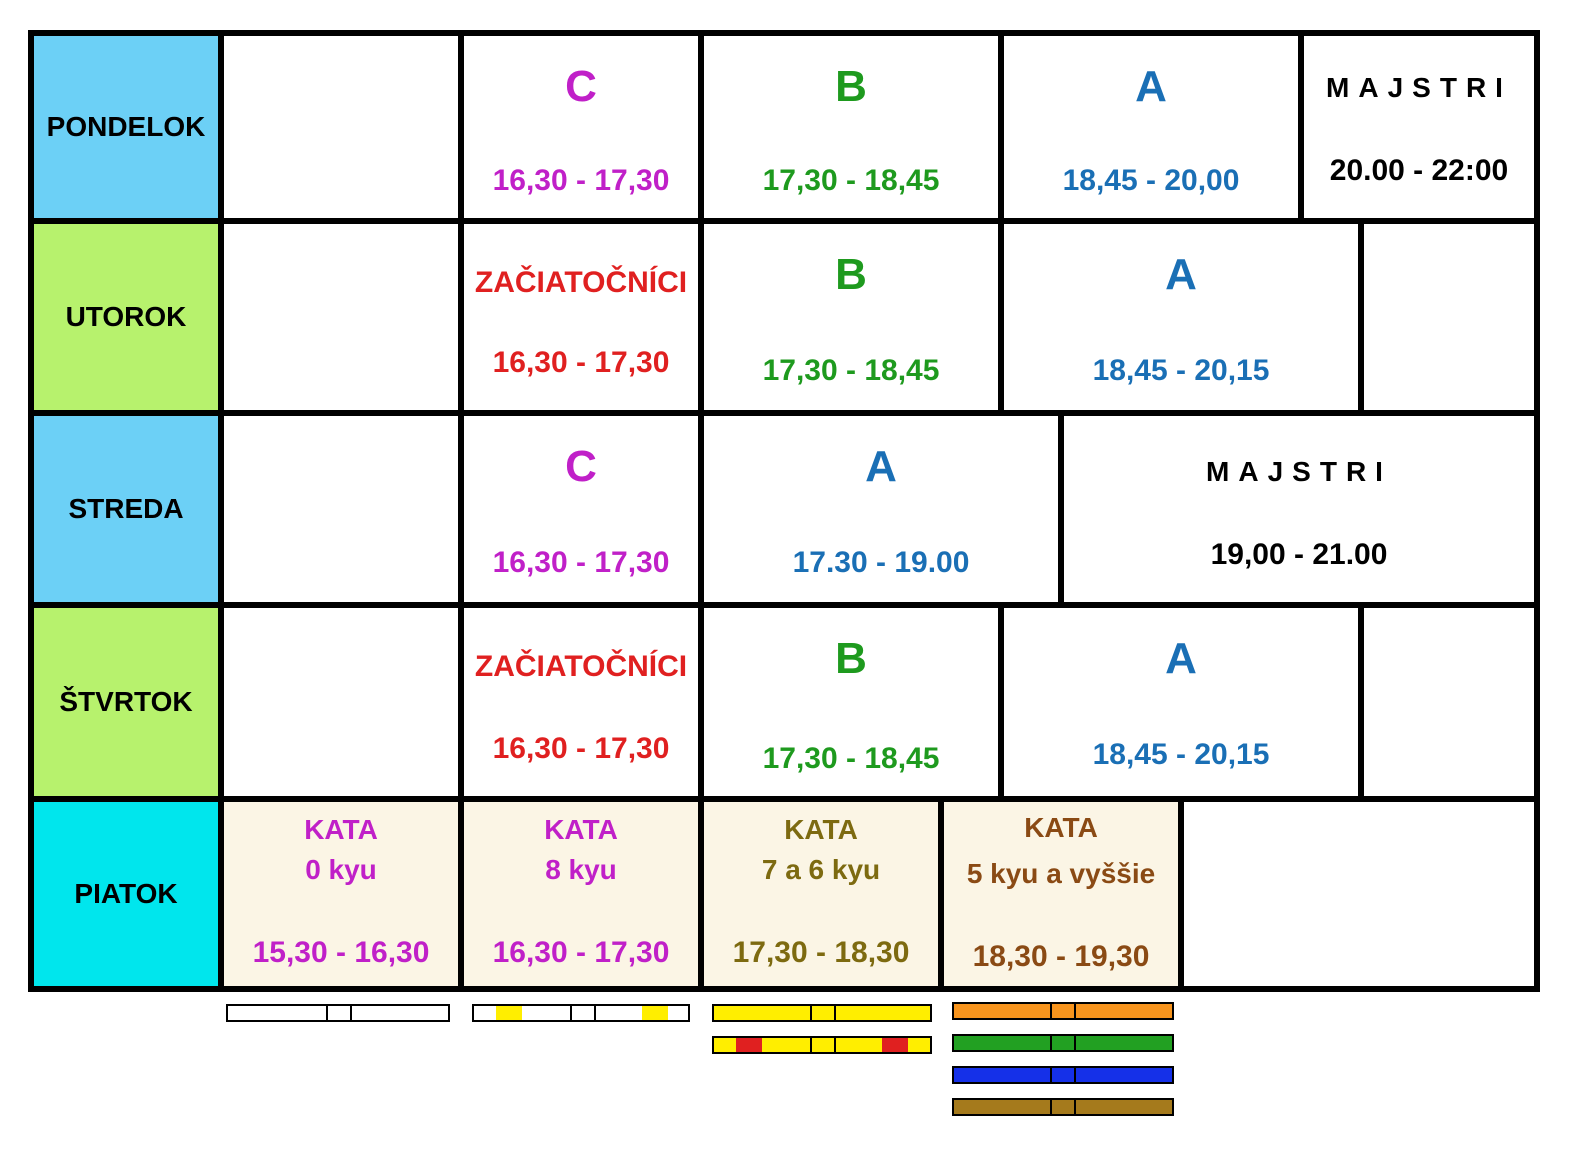 The height and width of the screenshot is (1162, 1596). I want to click on time-label: 18,30 - 19,30, so click(1061, 956).